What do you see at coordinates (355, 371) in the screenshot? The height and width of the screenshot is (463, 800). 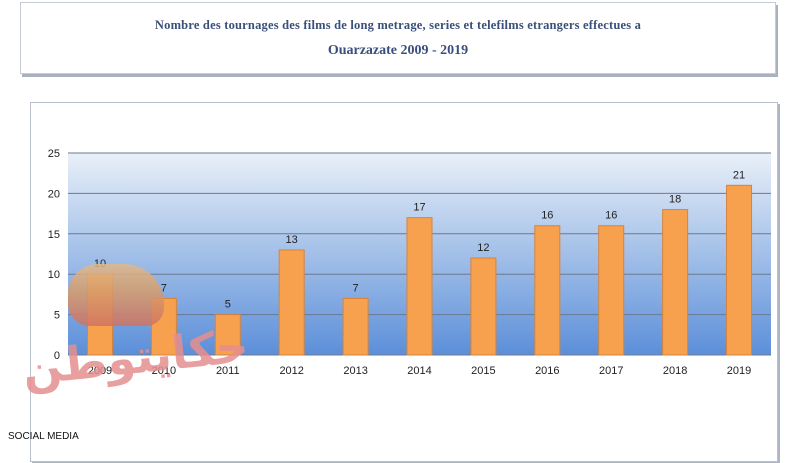 I see `x-tick-label: 2013` at bounding box center [355, 371].